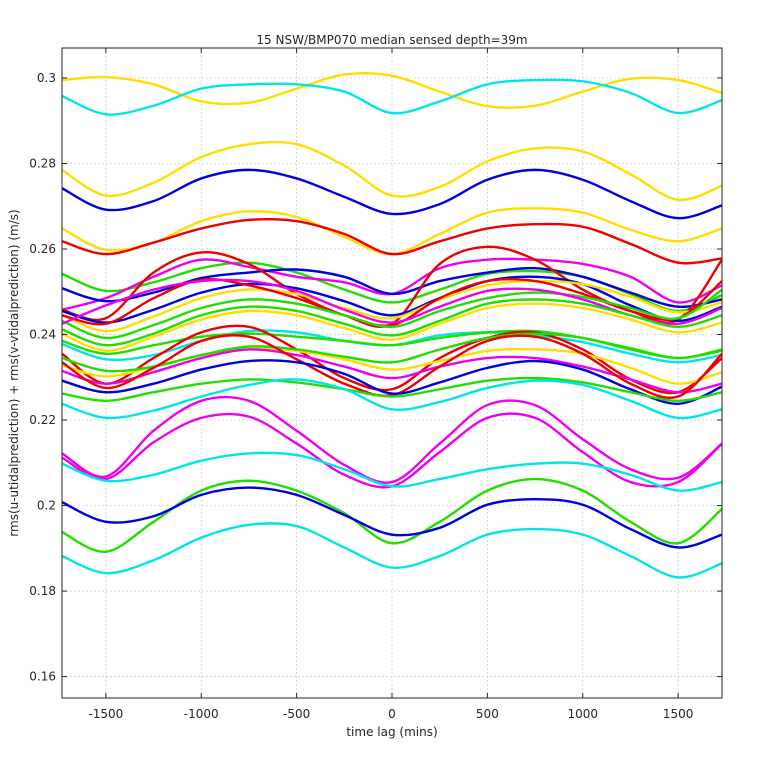 The height and width of the screenshot is (764, 760). What do you see at coordinates (42, 591) in the screenshot?
I see `y-tick-label: 0.18` at bounding box center [42, 591].